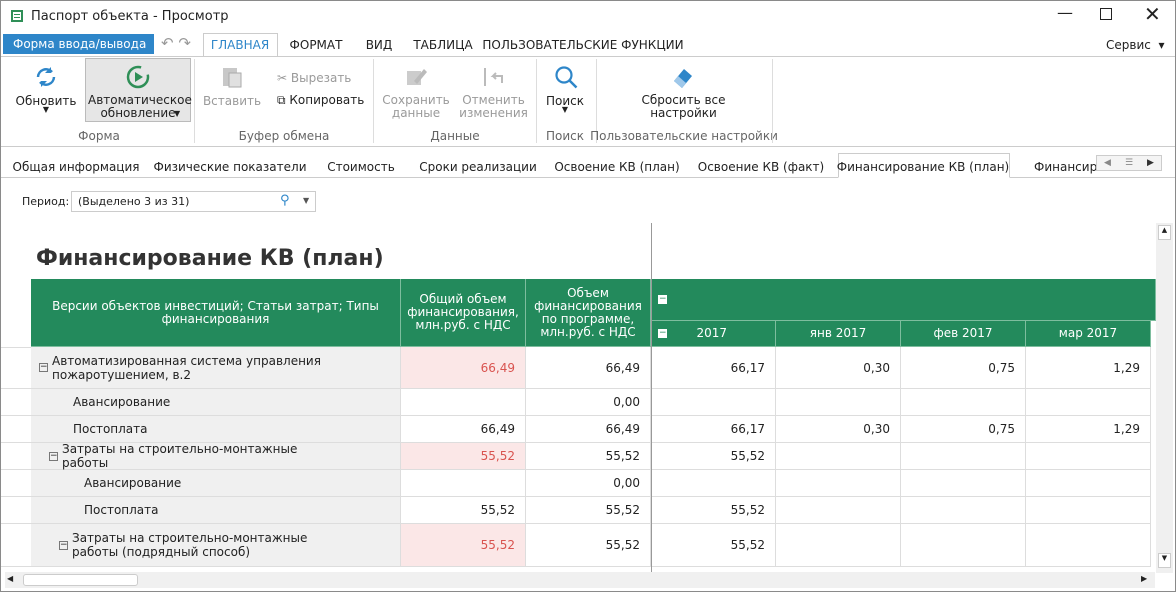 This screenshot has width=1176, height=592. What do you see at coordinates (588, 429) in the screenshot?
I see `value-cell: 66,49` at bounding box center [588, 429].